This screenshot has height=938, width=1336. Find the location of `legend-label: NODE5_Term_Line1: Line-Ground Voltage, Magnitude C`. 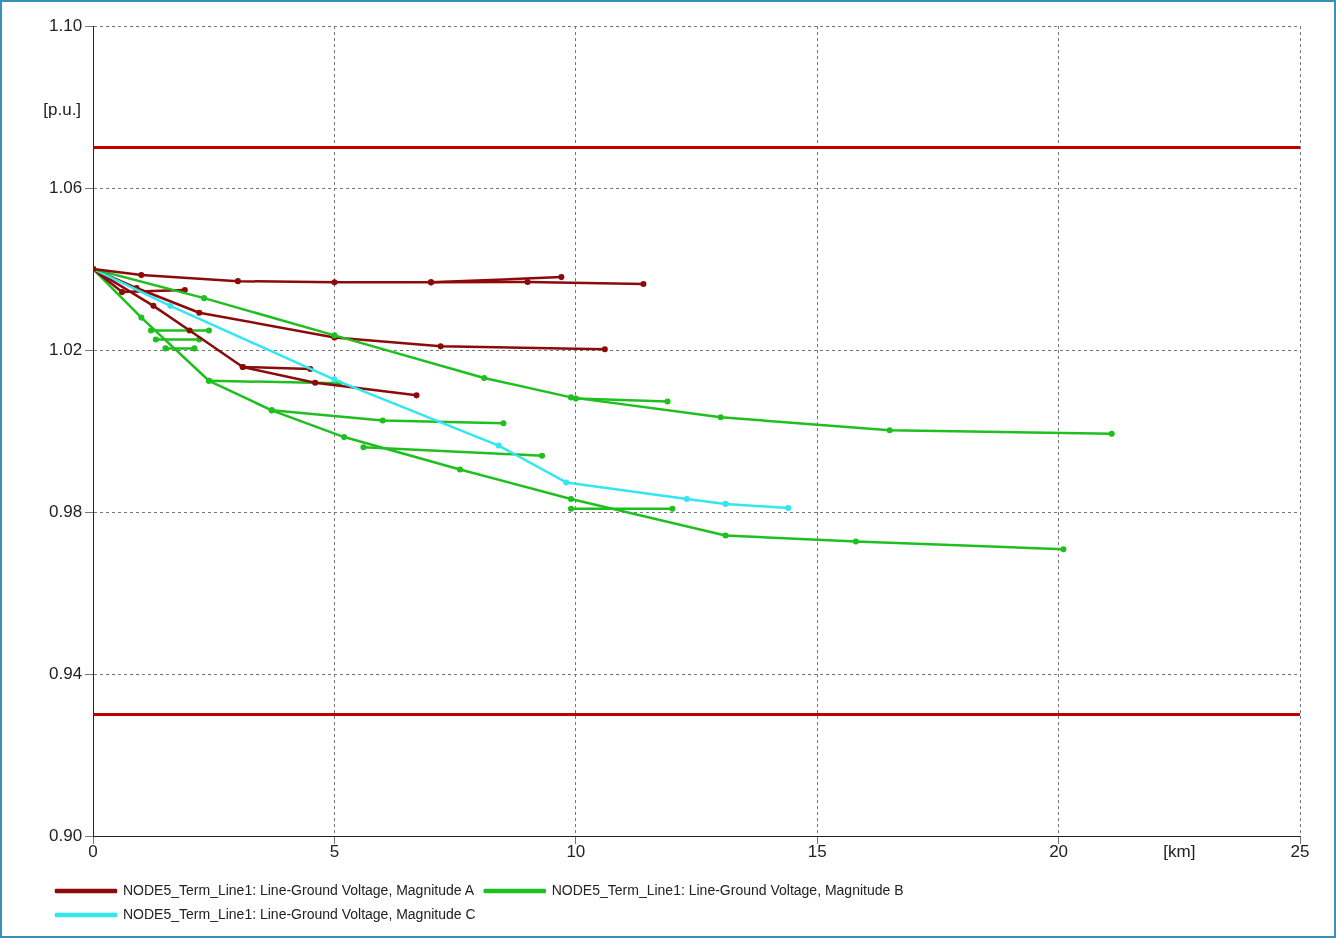

legend-label: NODE5_Term_Line1: Line-Ground Voltage, Magnitude C is located at coordinates (299, 913).